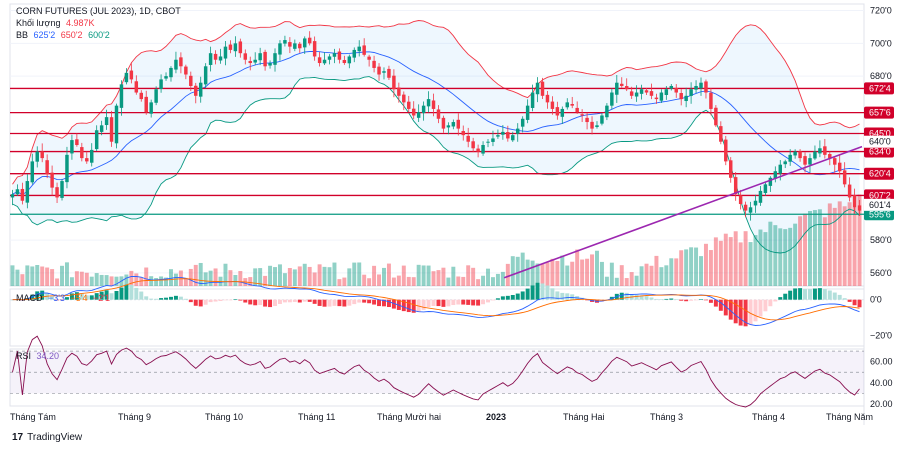 Image resolution: width=913 pixels, height=454 pixels. What do you see at coordinates (666, 417) in the screenshot?
I see `x-axis-label: Tháng 3` at bounding box center [666, 417].